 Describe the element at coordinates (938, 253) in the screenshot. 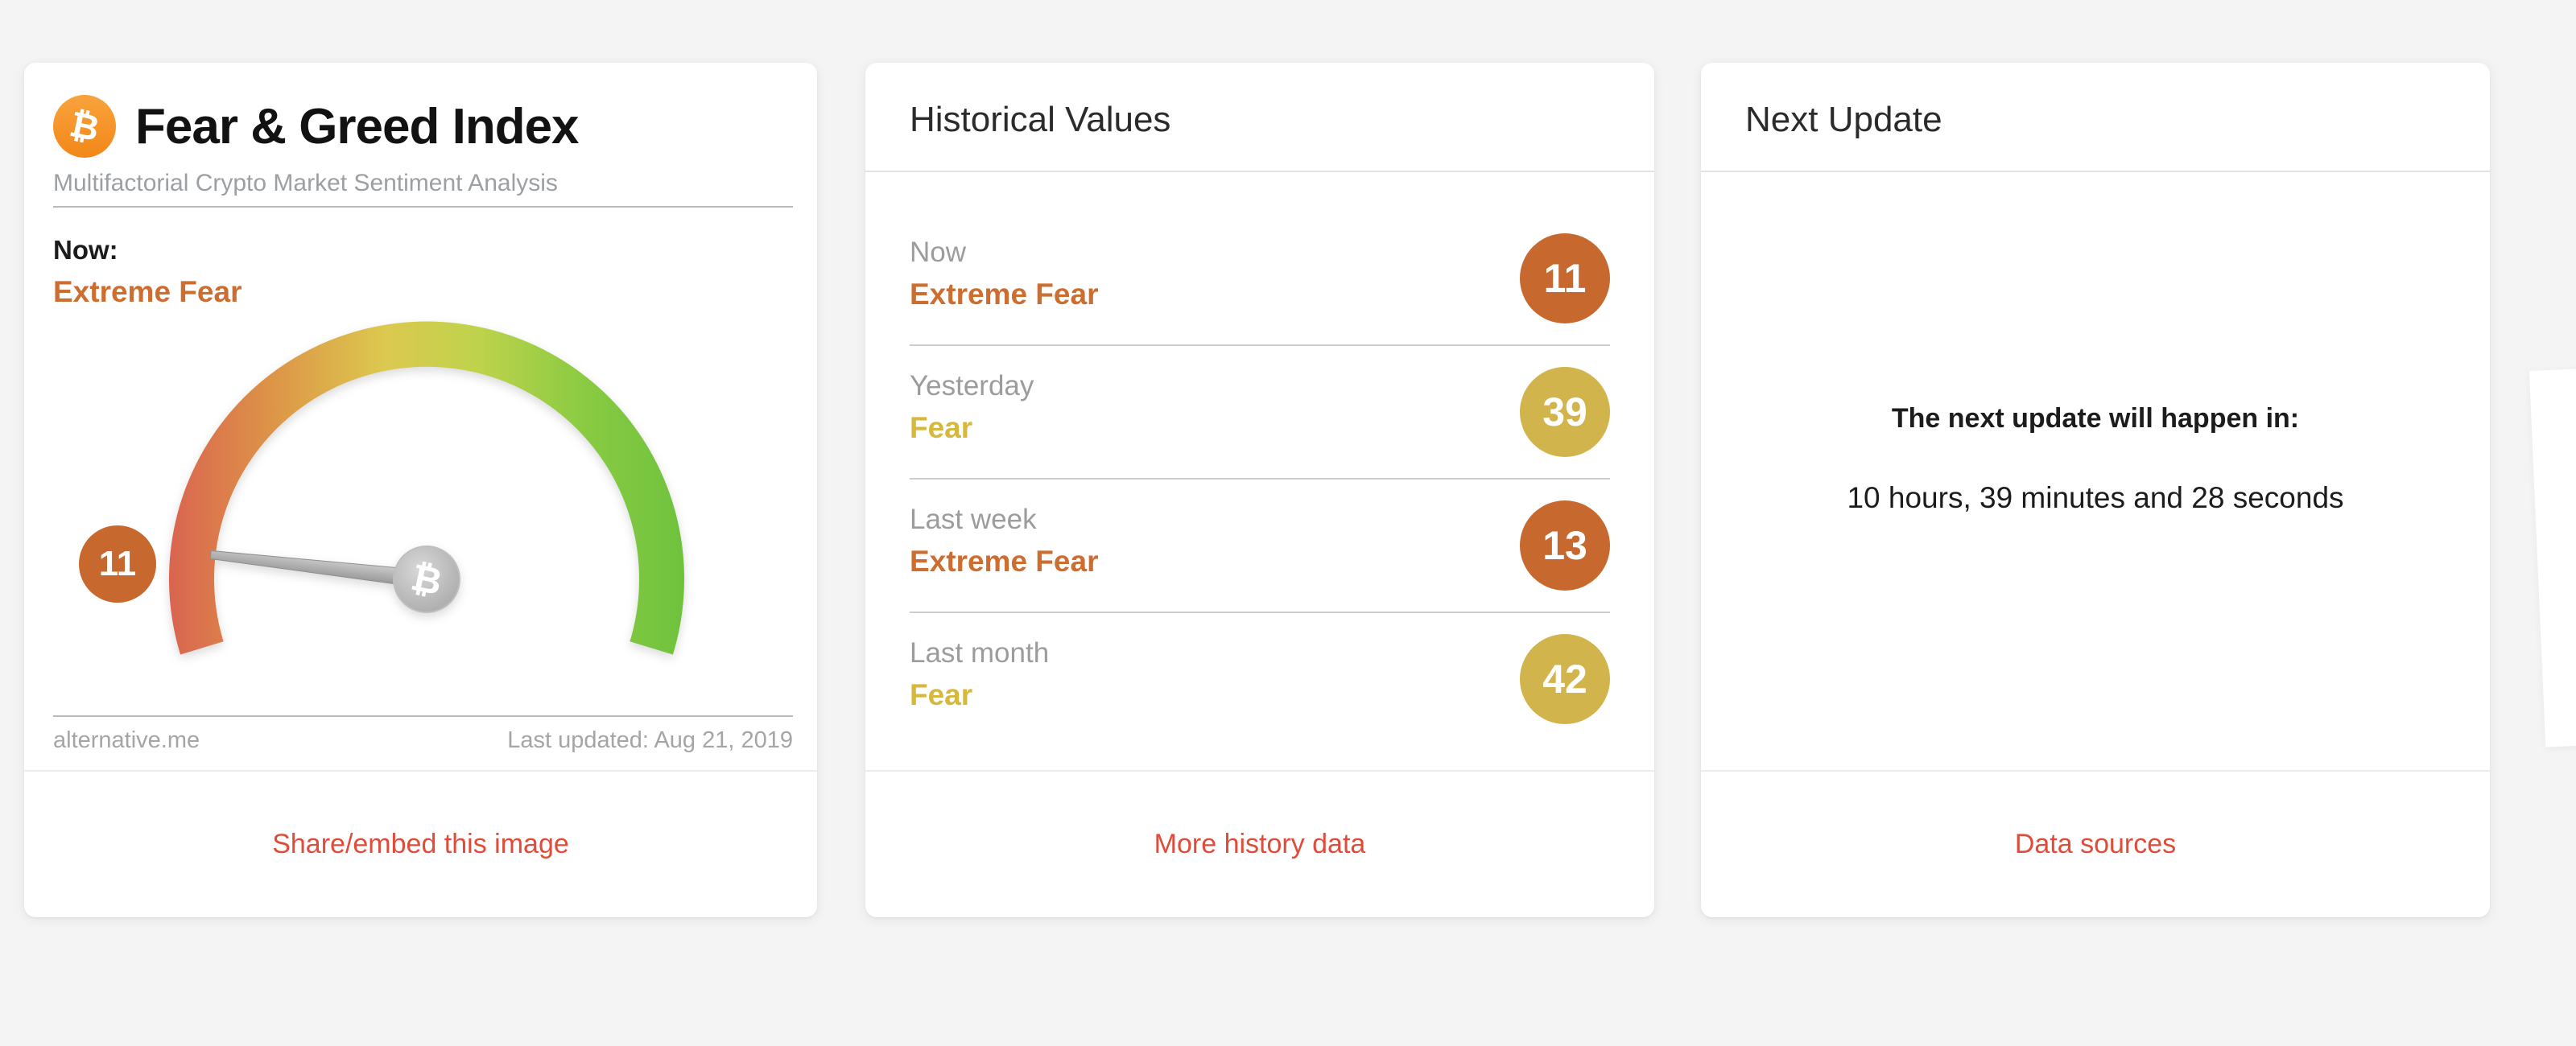

I see `row-label: Now` at that location.